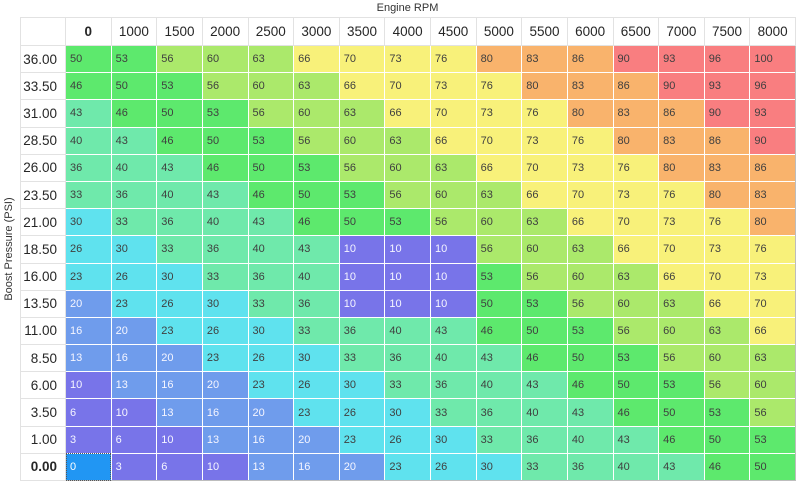 The width and height of the screenshot is (800, 486). What do you see at coordinates (43, 195) in the screenshot?
I see `row-header: 23.50` at bounding box center [43, 195].